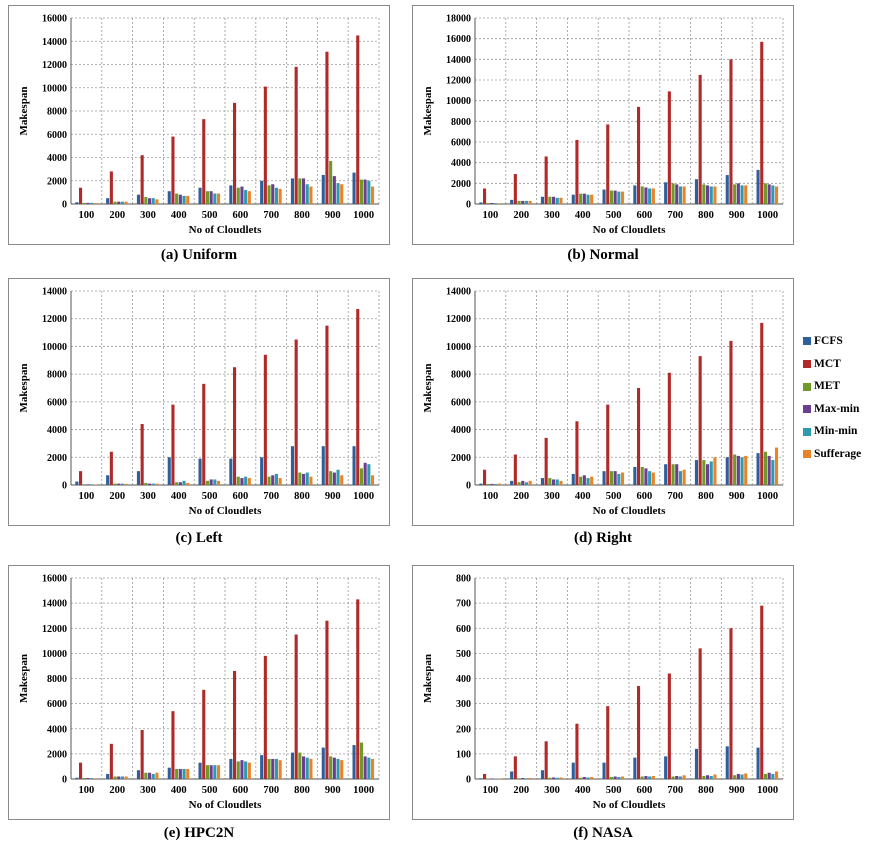 The width and height of the screenshot is (874, 847). What do you see at coordinates (179, 790) in the screenshot?
I see `x-tick-label: 400` at bounding box center [179, 790].